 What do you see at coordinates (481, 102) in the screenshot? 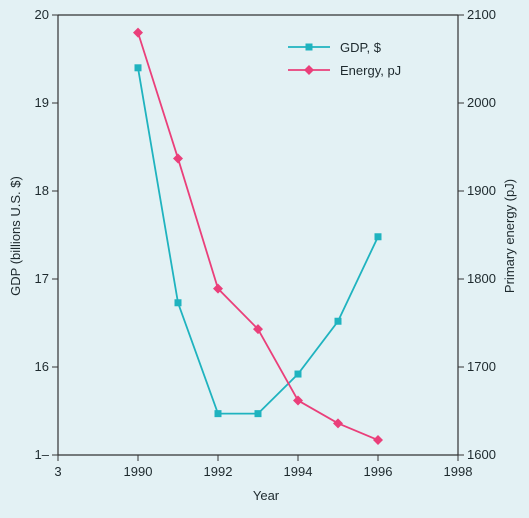
I see `y-right-tick-label: 2000` at bounding box center [481, 102].